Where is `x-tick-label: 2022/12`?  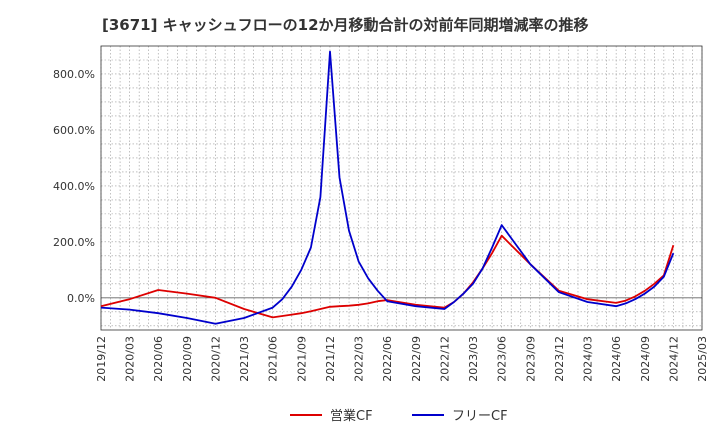 x-tick-label: 2022/12 is located at coordinates (444, 359).